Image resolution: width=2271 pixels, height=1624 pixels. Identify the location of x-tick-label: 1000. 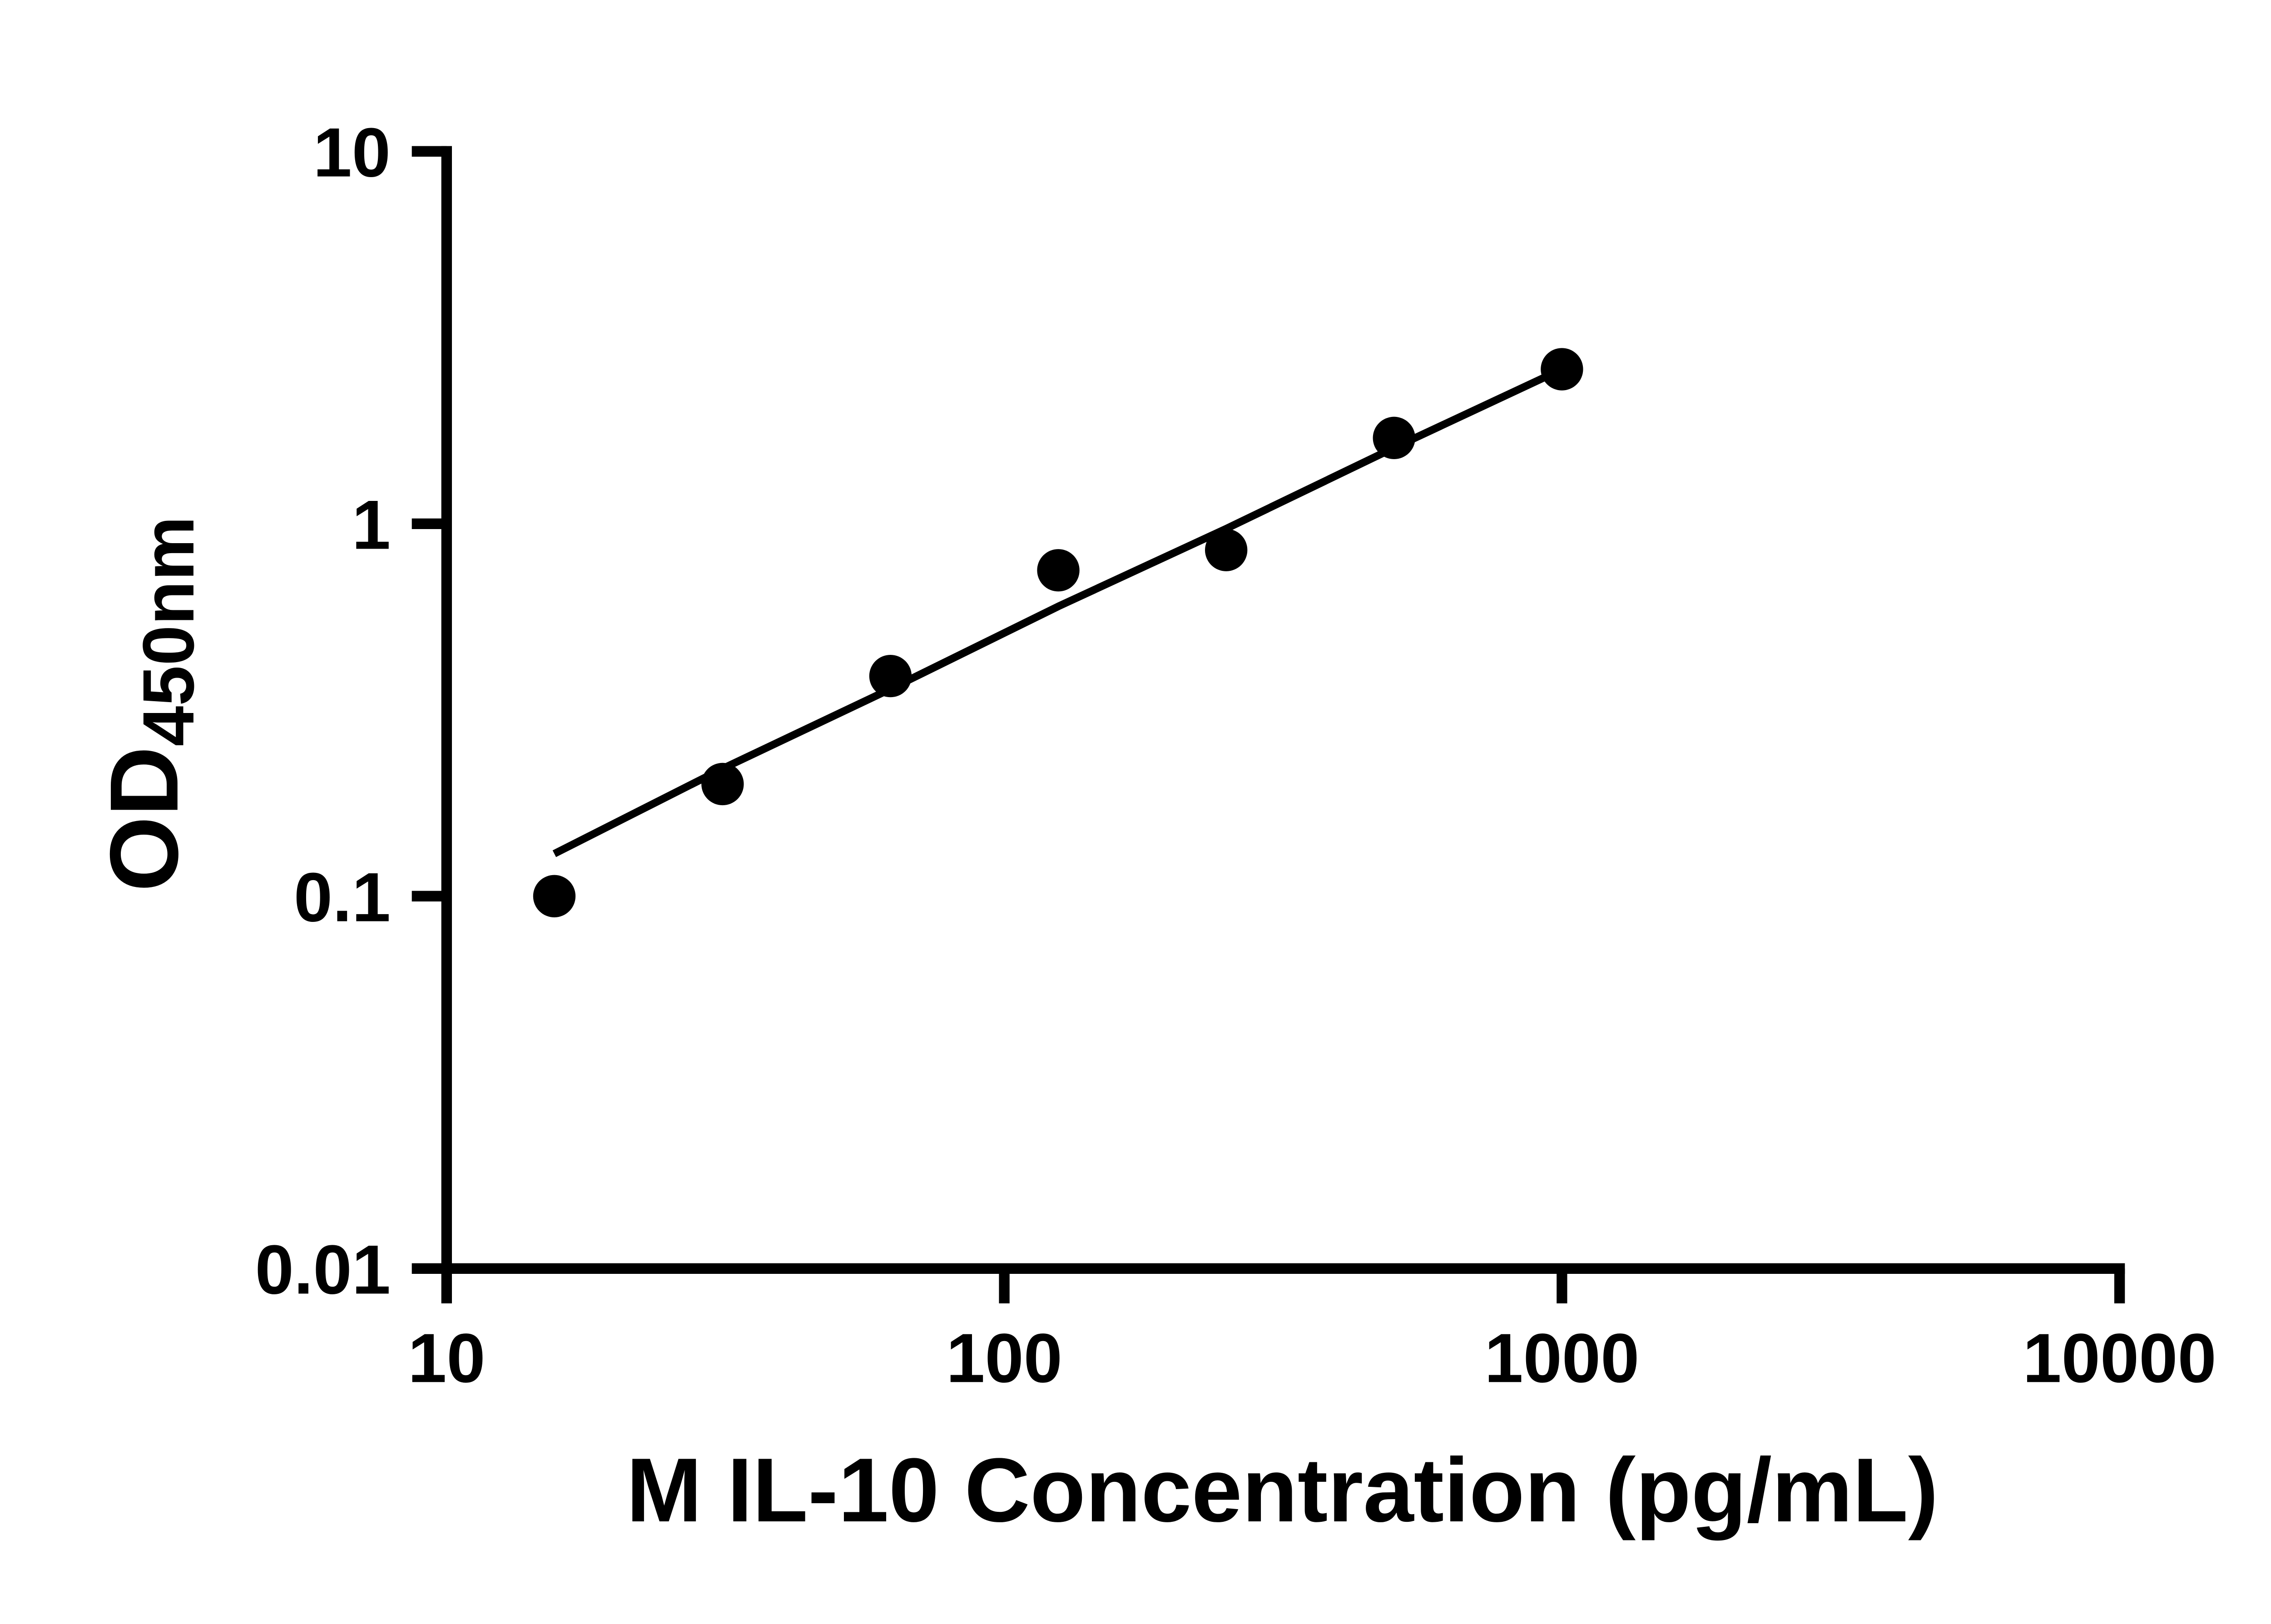
(1561, 1358).